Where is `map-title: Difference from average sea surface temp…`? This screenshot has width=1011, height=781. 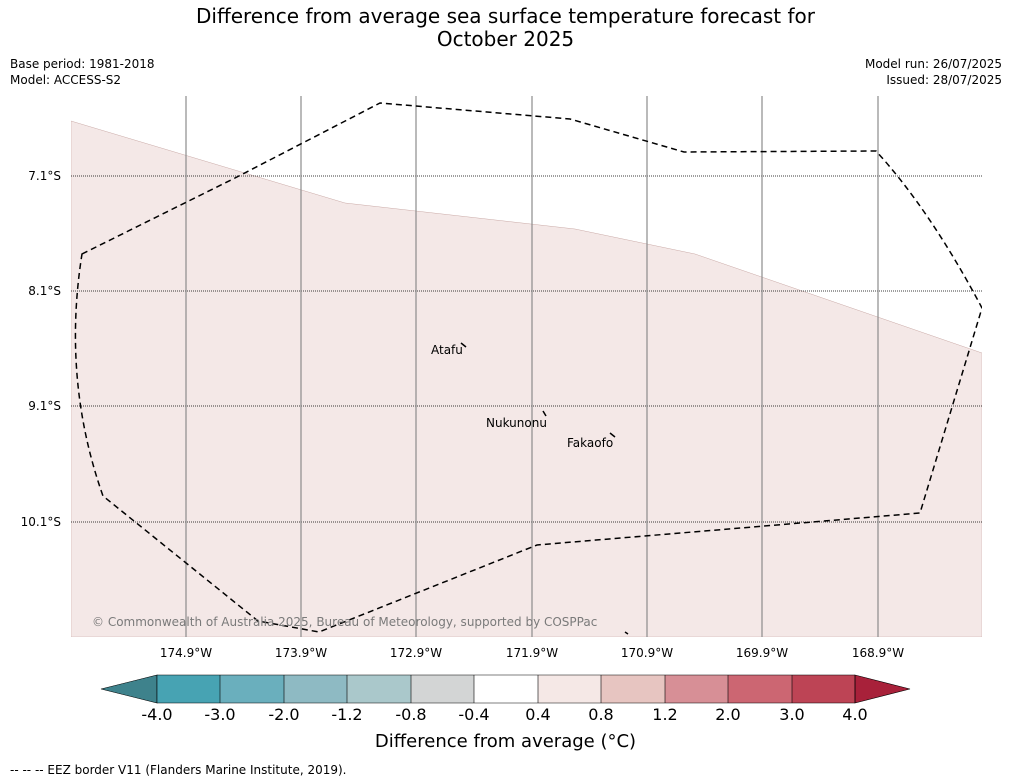
map-title: Difference from average sea surface temp… is located at coordinates (505, 28).